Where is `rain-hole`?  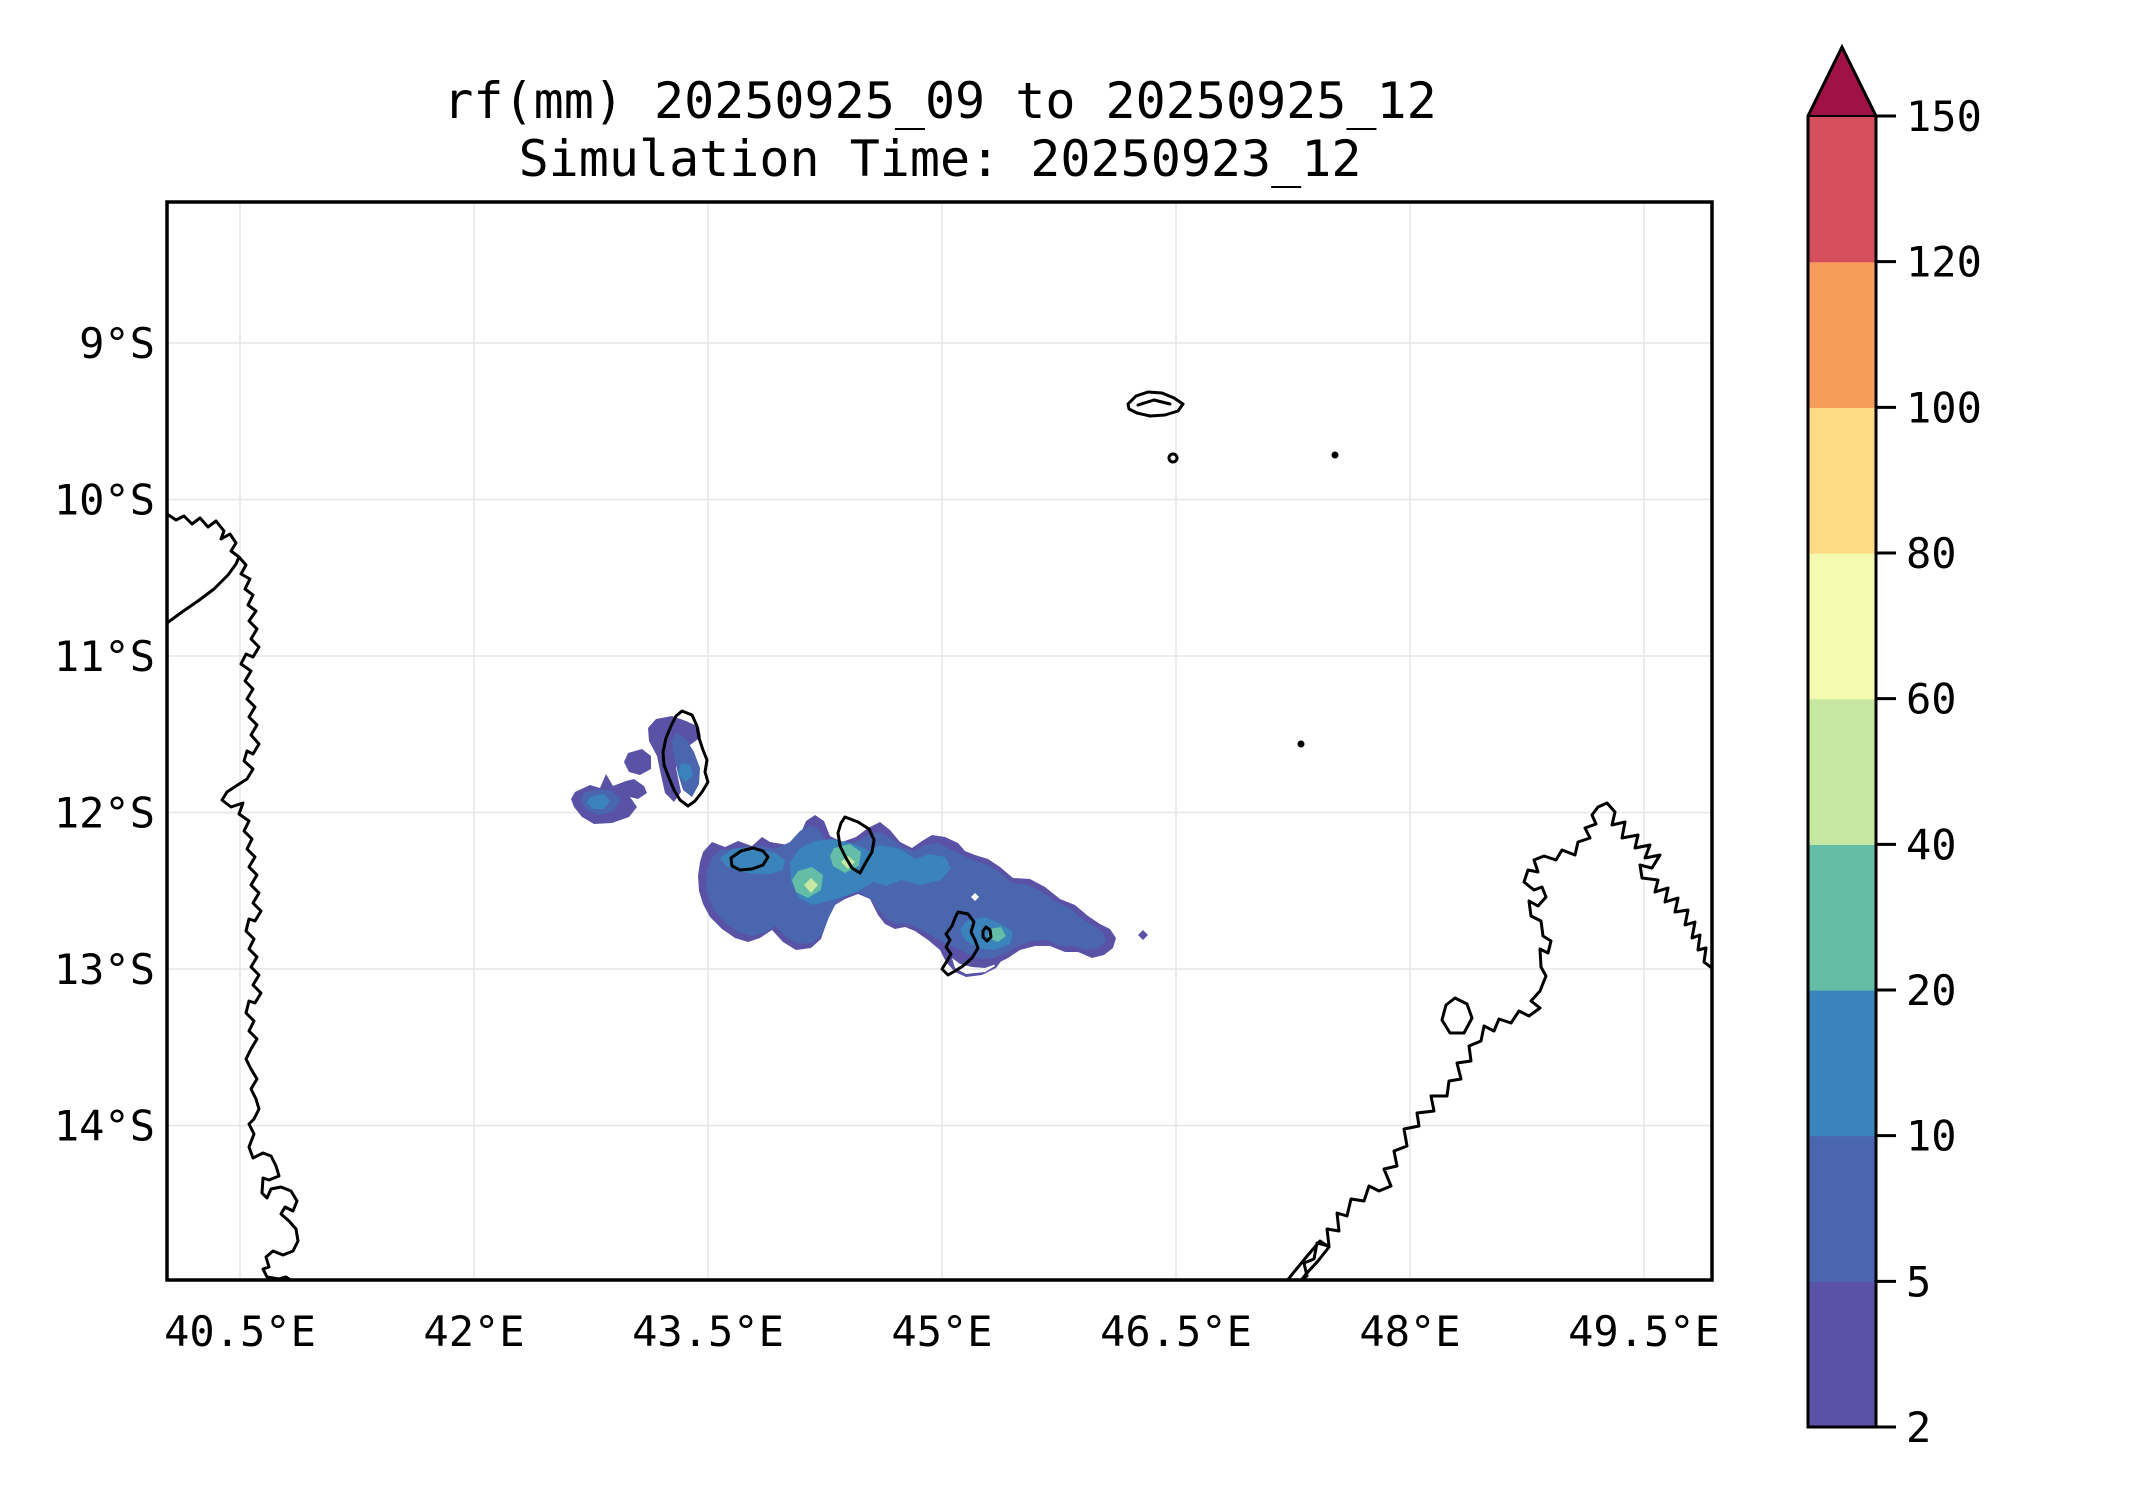 rain-hole is located at coordinates (975, 897).